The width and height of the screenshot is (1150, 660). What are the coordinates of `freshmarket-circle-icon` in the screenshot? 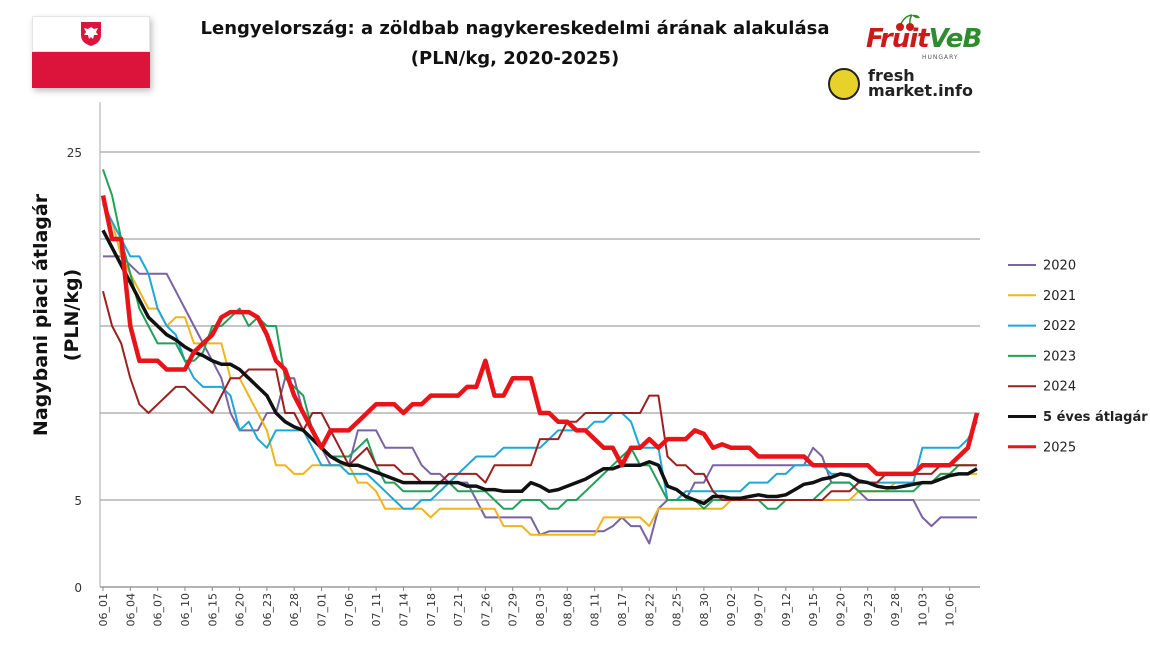 It's located at (844, 84).